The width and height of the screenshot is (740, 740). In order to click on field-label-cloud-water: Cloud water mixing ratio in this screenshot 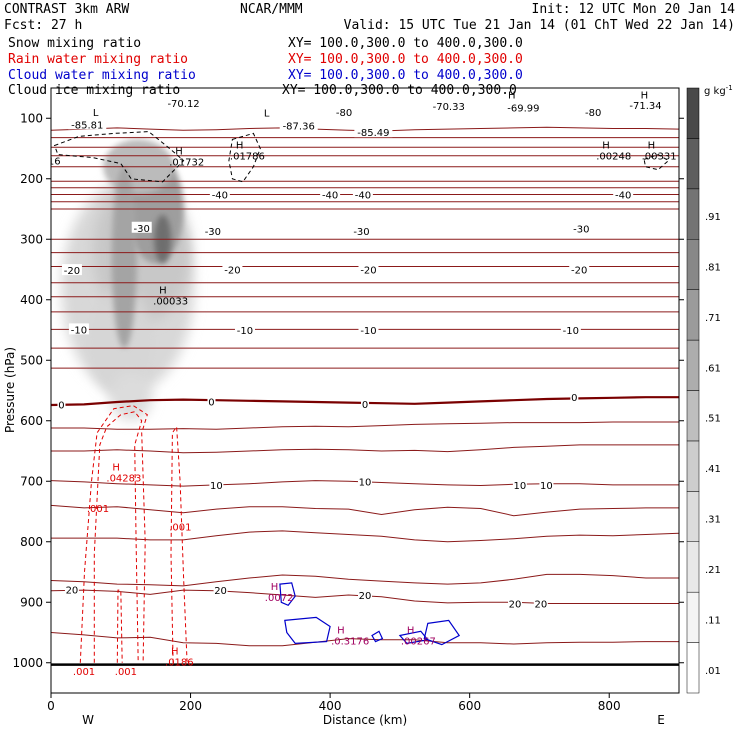, I will do `click(102, 75)`.